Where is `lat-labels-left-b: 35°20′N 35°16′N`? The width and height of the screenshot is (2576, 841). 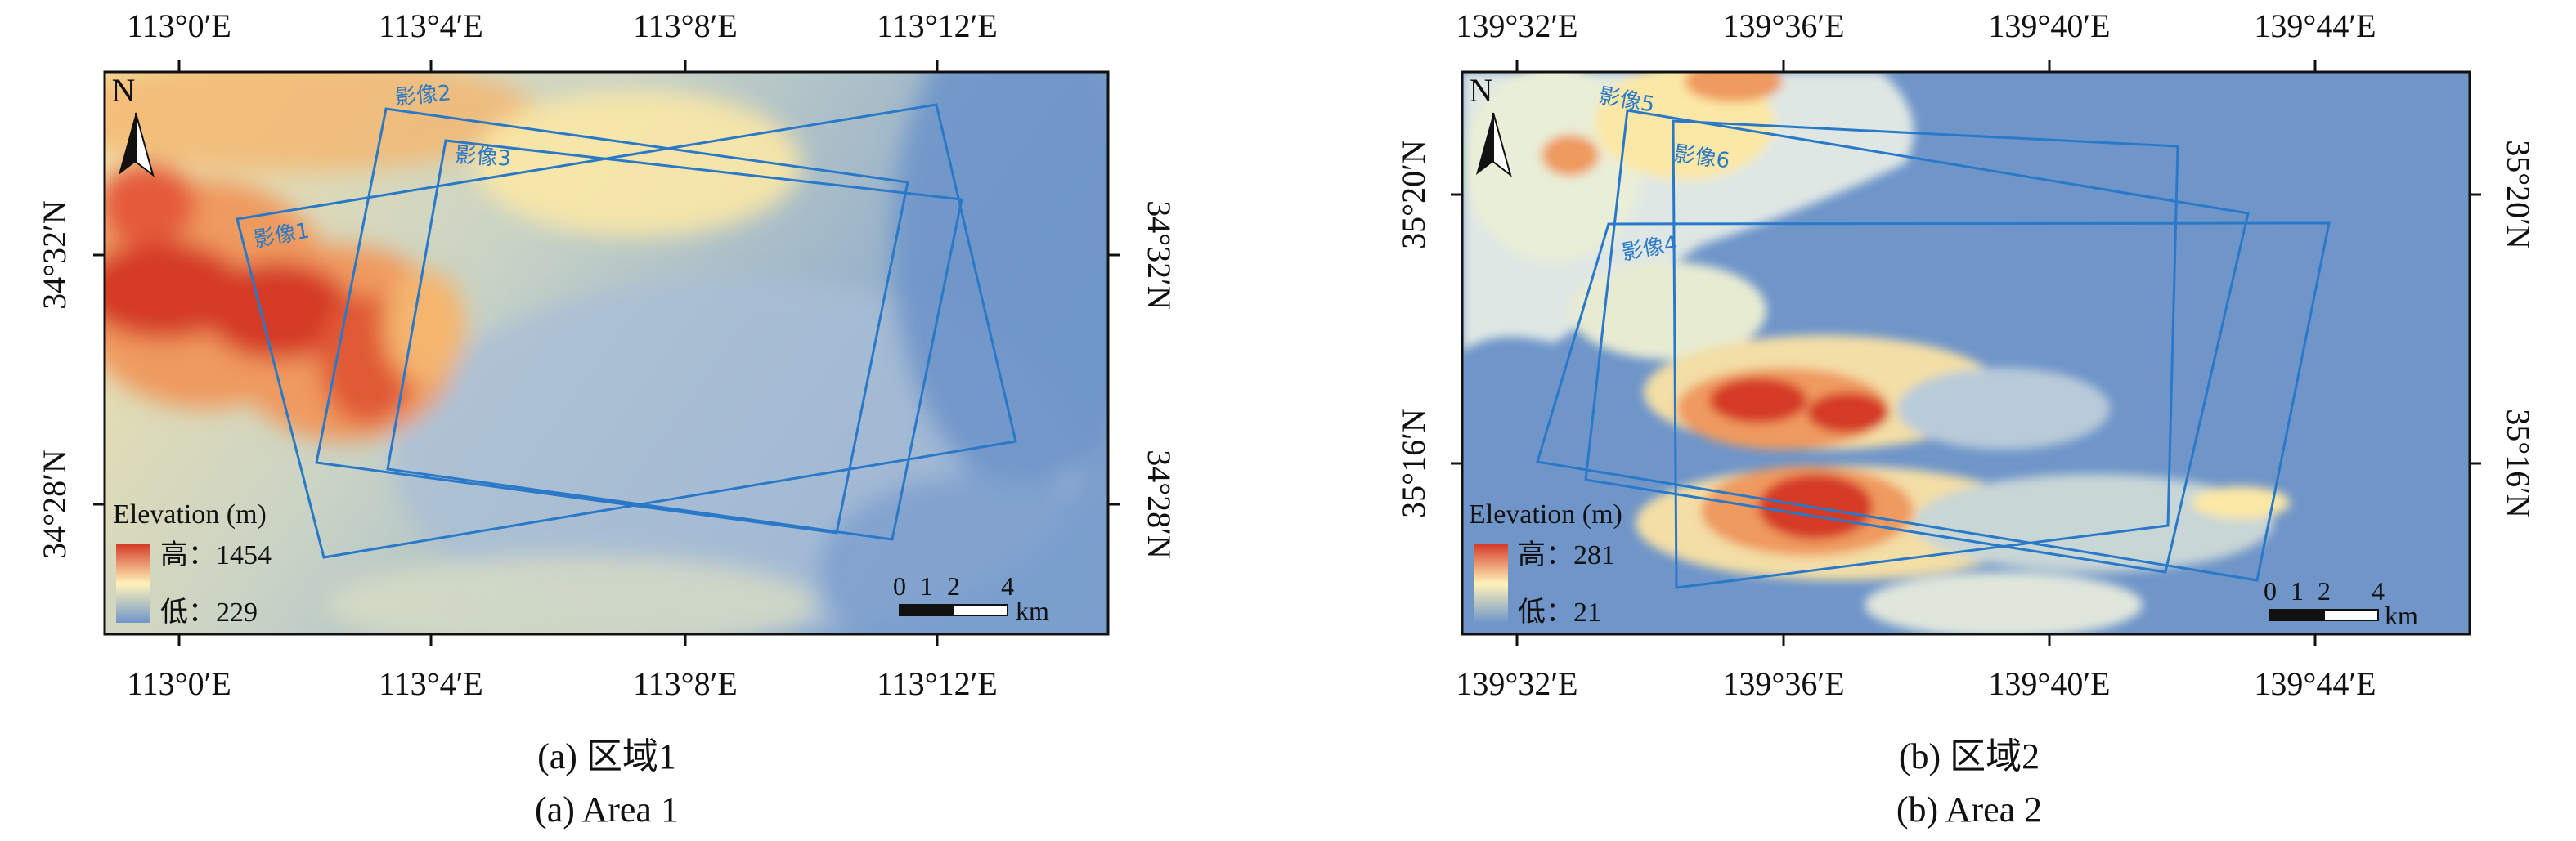 lat-labels-left-b: 35°20′N 35°16′N is located at coordinates (1413, 329).